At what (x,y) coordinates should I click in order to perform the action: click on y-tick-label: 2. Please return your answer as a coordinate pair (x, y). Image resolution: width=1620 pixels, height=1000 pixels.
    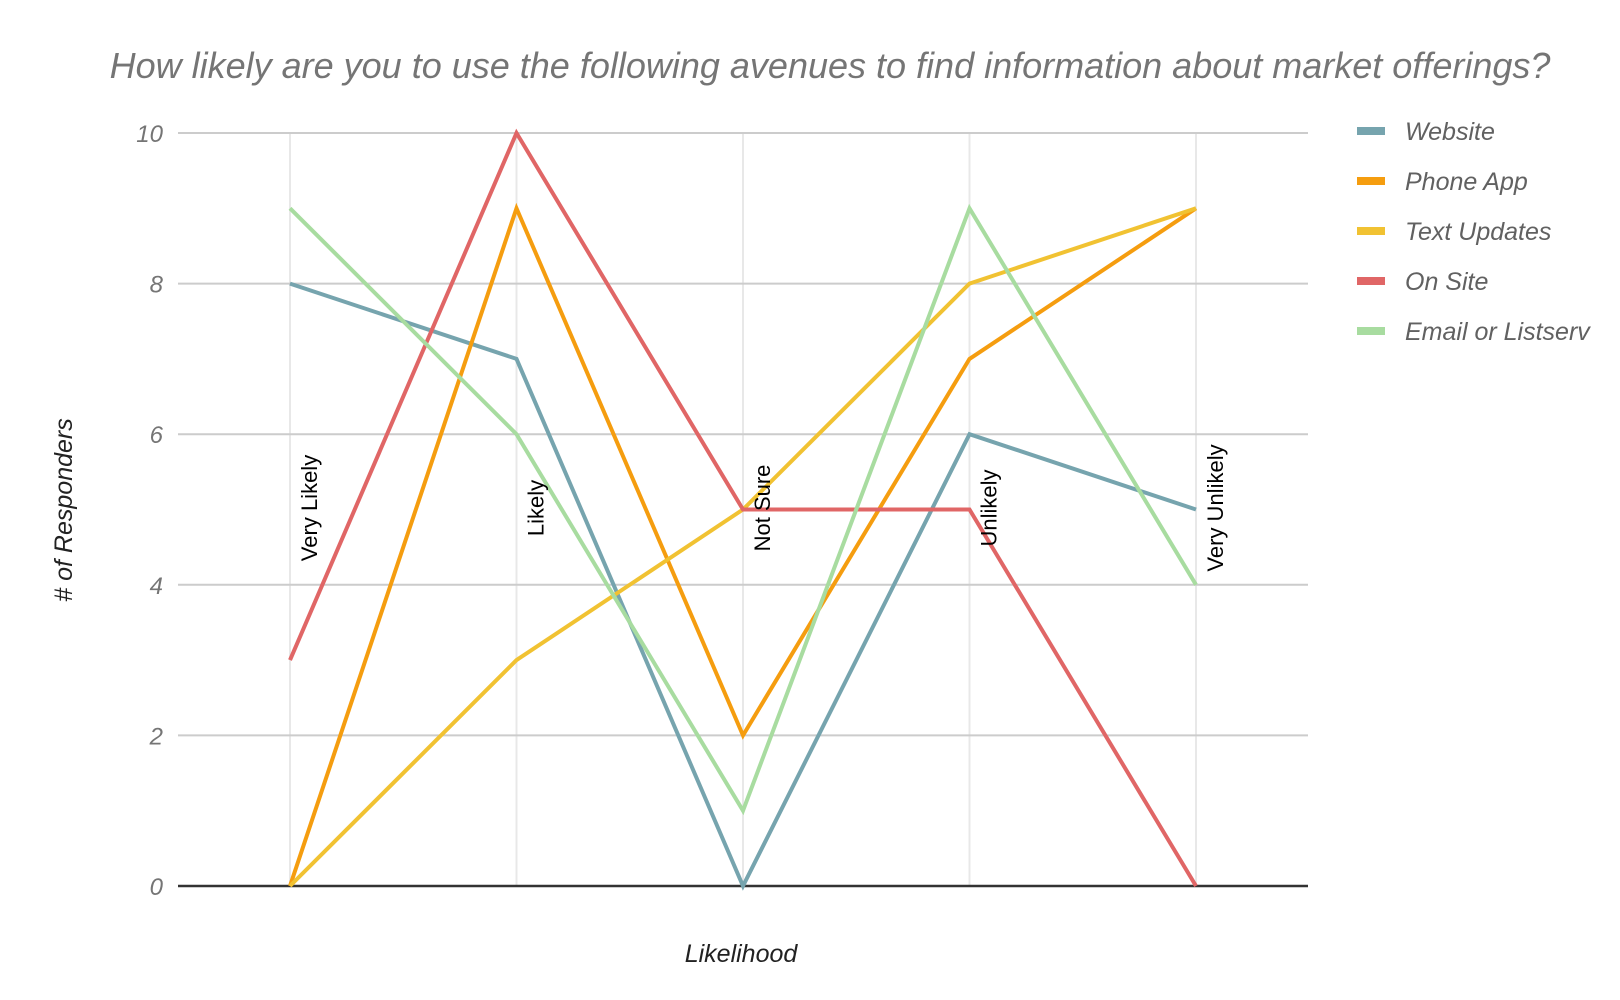
    Looking at the image, I should click on (156, 736).